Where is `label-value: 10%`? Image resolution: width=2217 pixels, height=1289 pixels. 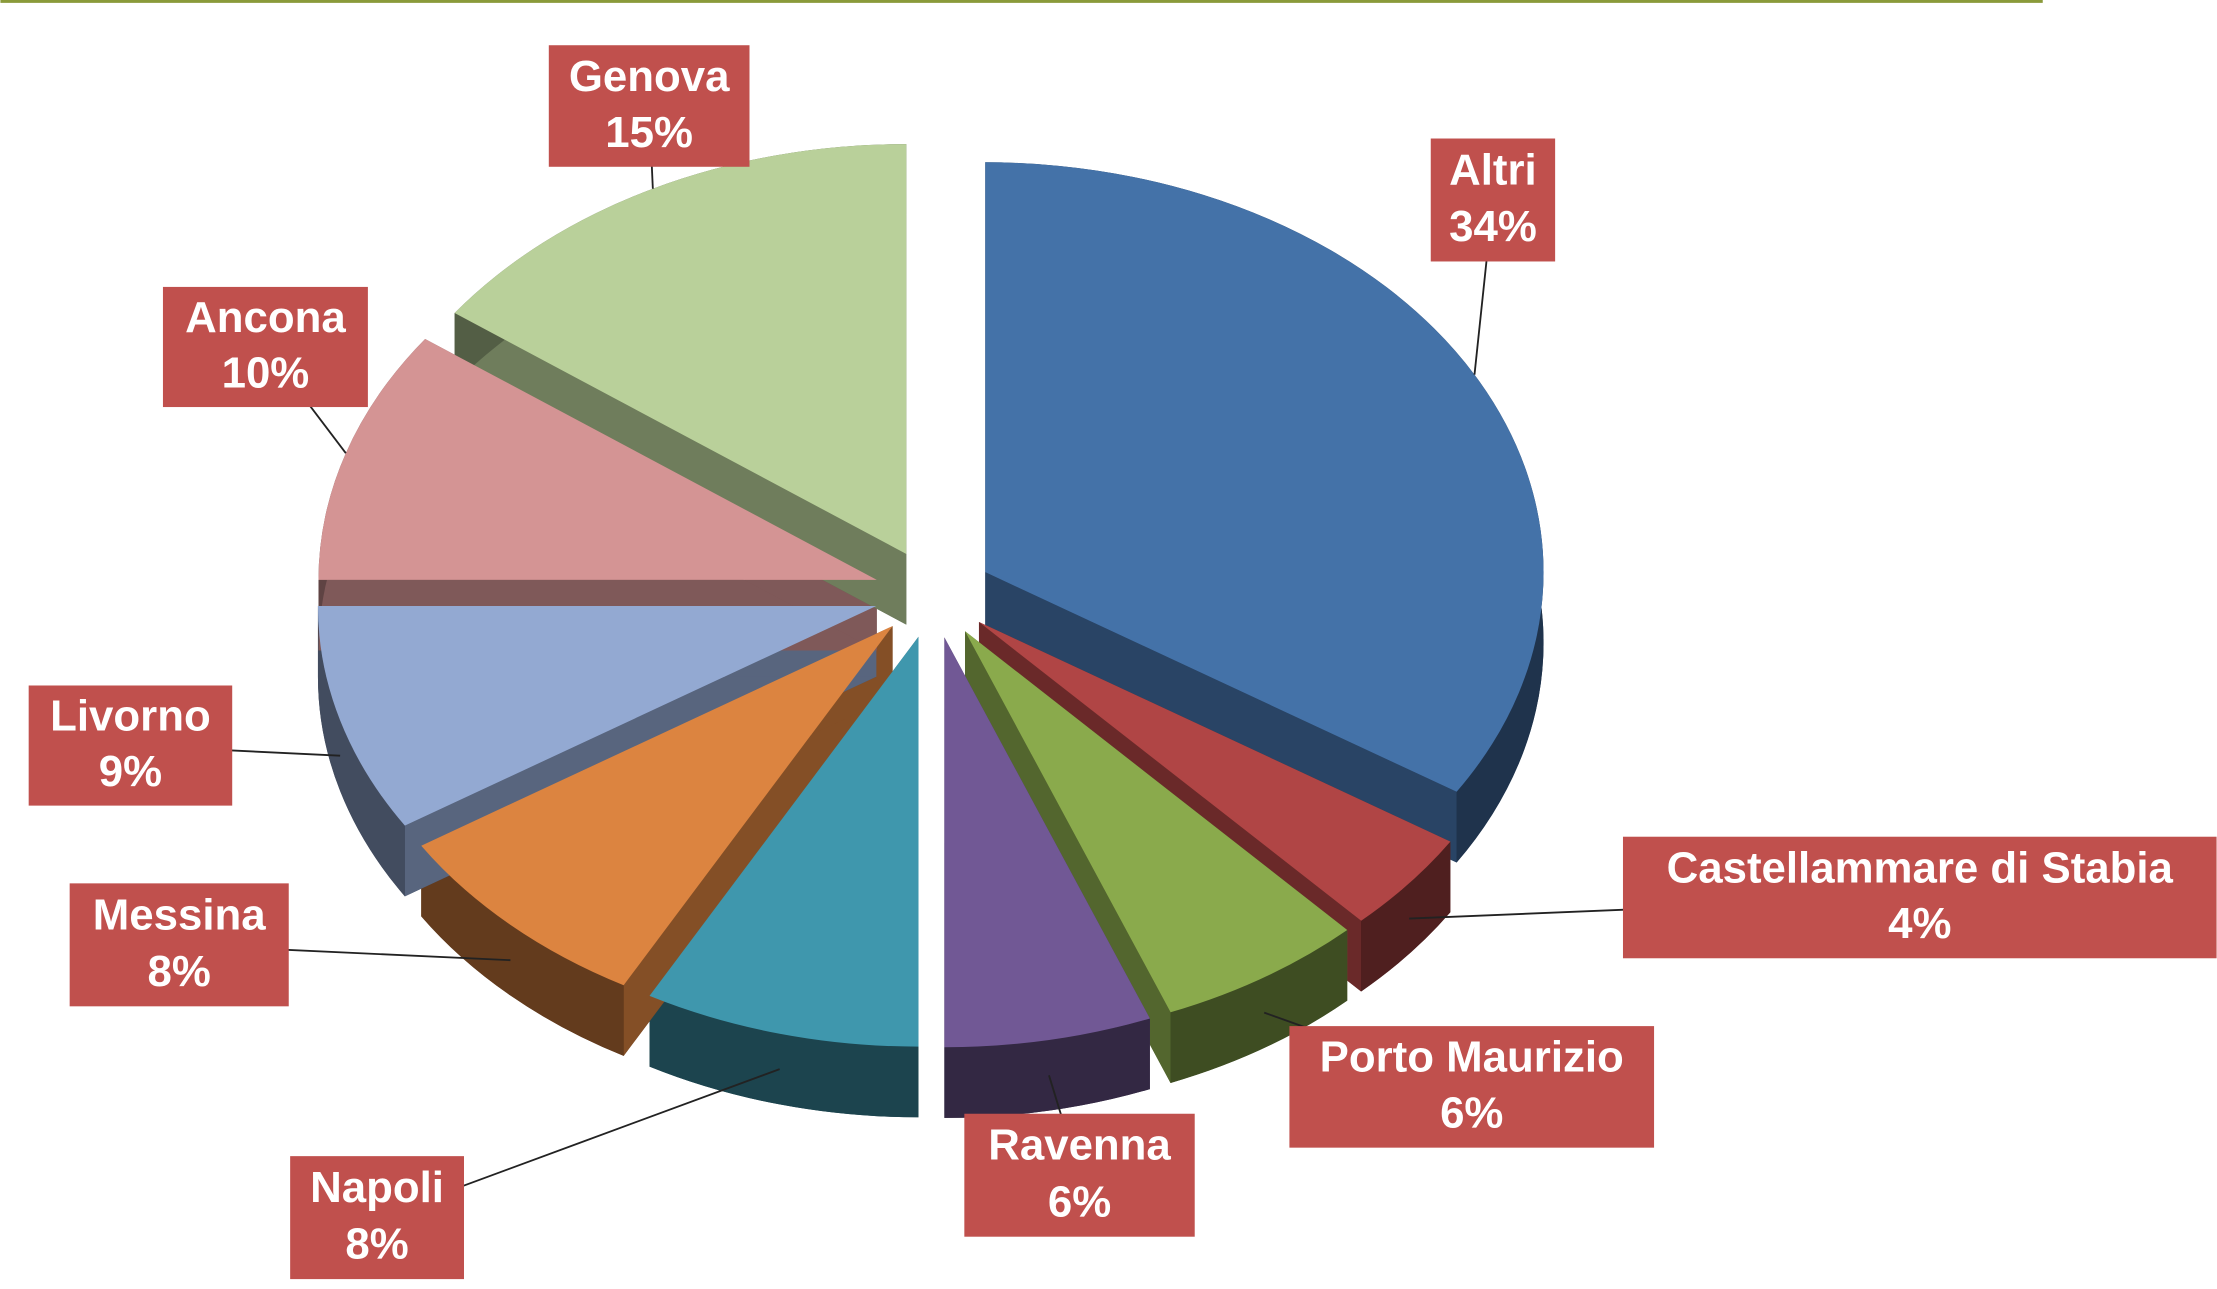
label-value: 10% is located at coordinates (266, 372).